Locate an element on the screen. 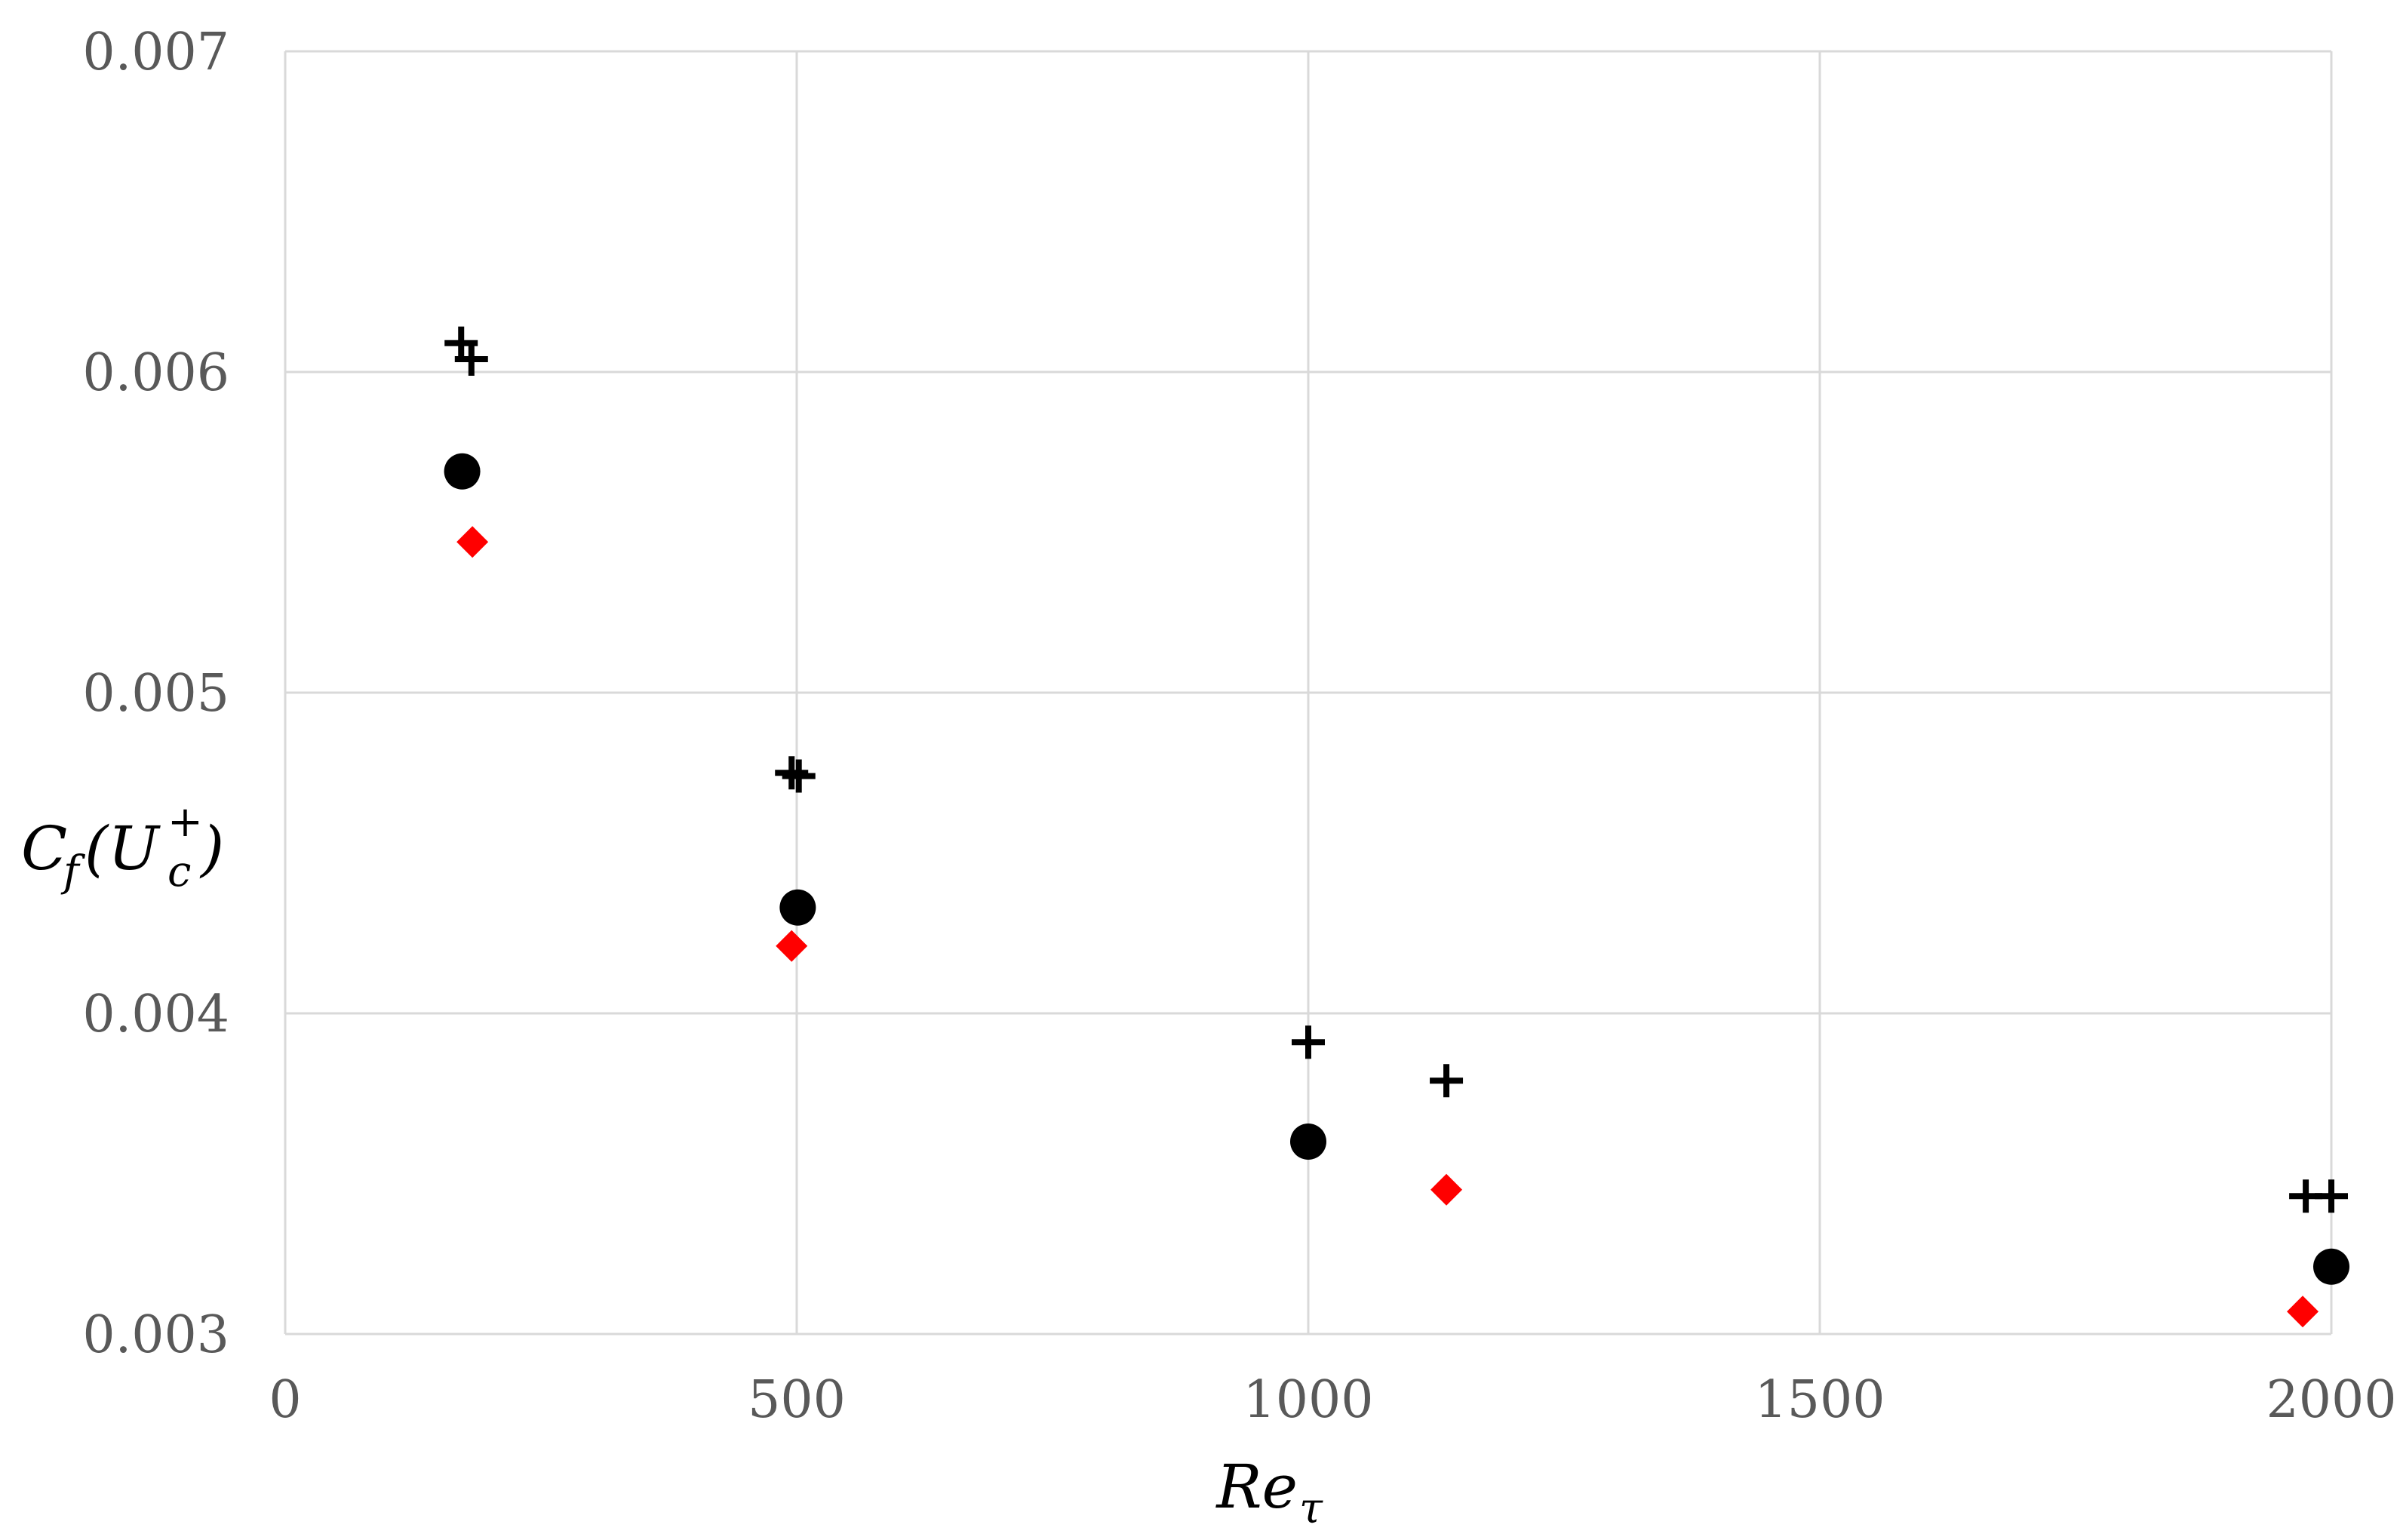 Image resolution: width=2400 pixels, height=1540 pixels. x-axis-ticks: 0 500 1000 1500 2000 is located at coordinates (1332, 1400).